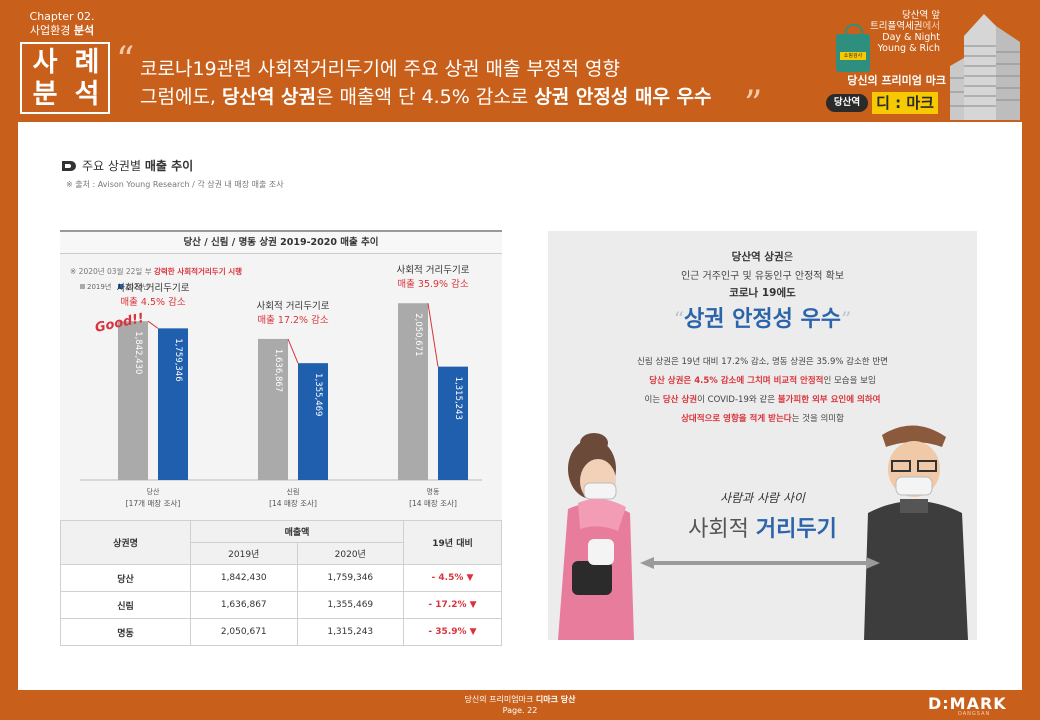  Describe the element at coordinates (452, 605) in the screenshot. I see `cell-yoy: - 17.2% ▼` at that location.